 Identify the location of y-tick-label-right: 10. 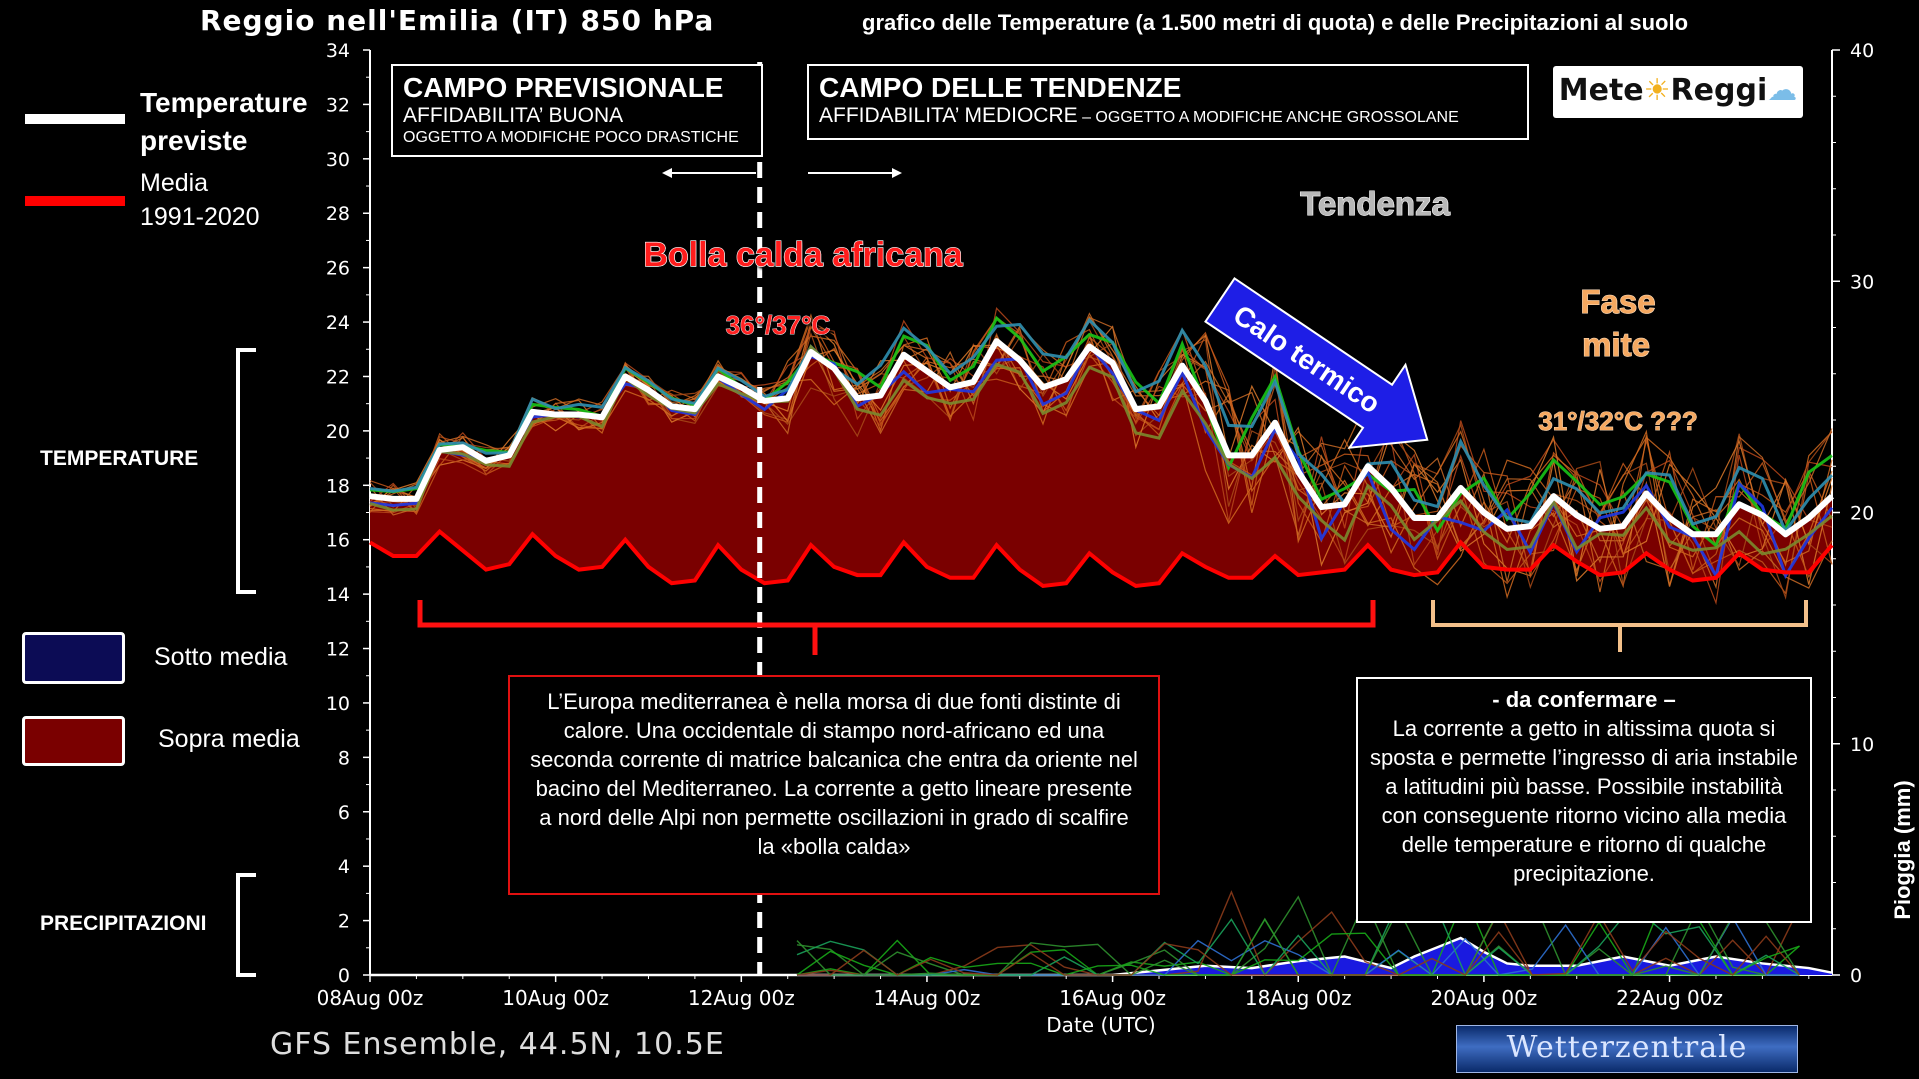
(1862, 745).